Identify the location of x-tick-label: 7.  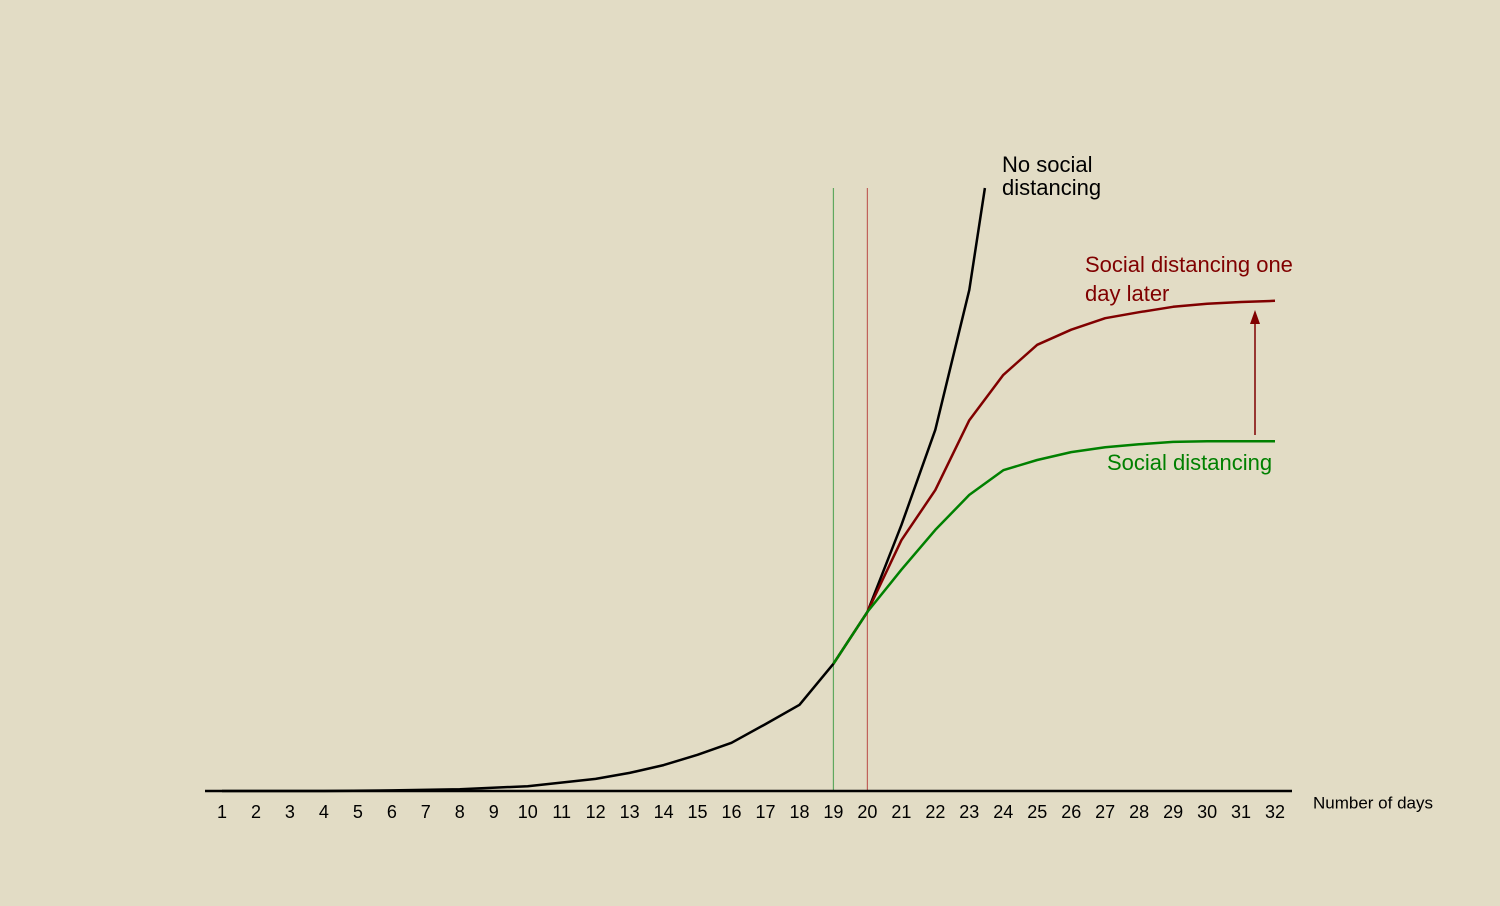
(426, 812).